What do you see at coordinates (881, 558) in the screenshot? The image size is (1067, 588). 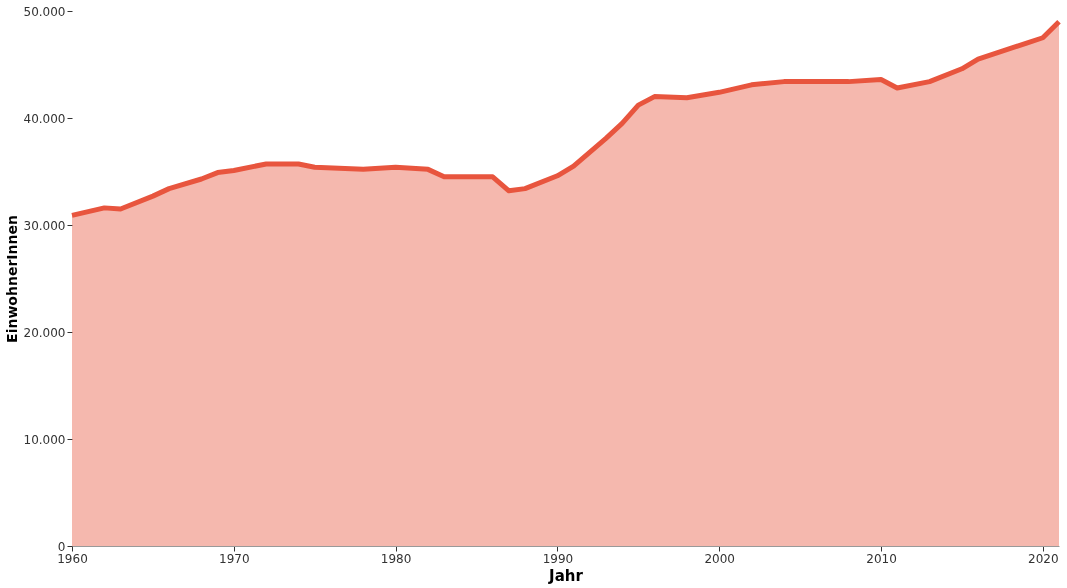 I see `x-tick-label: 2010` at bounding box center [881, 558].